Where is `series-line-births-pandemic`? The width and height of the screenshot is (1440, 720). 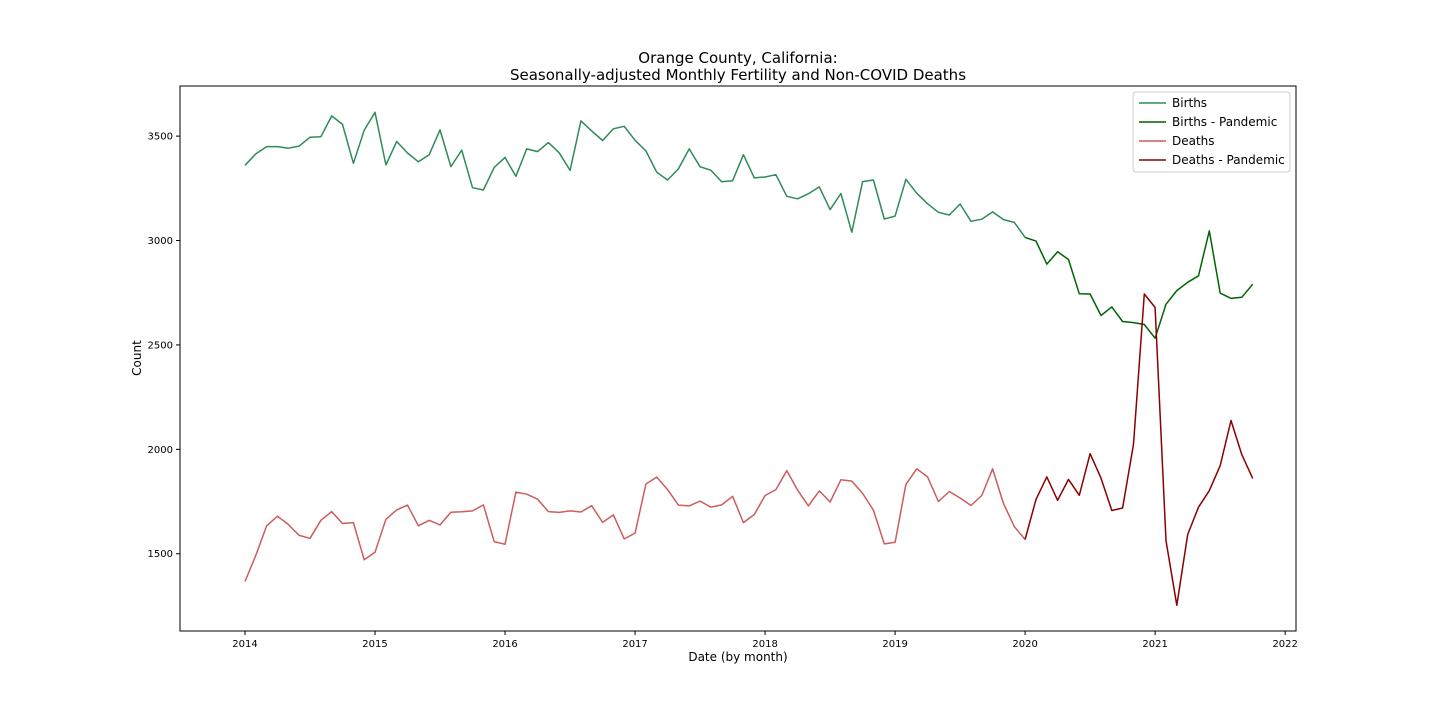
series-line-births-pandemic is located at coordinates (1139, 284).